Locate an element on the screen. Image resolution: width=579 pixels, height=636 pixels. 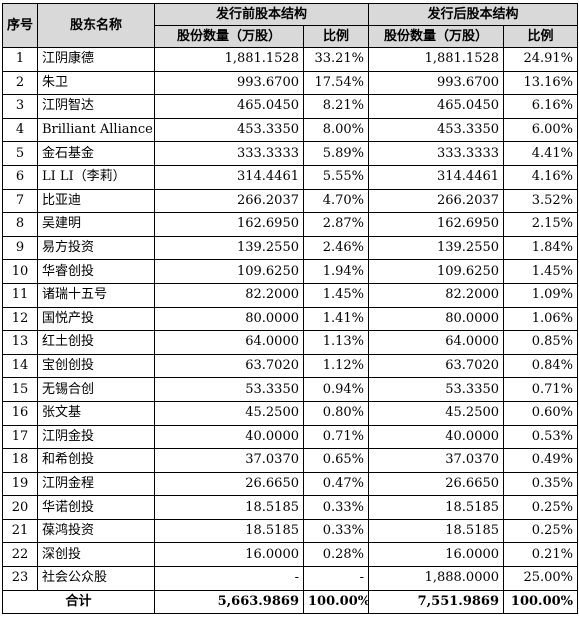
row-after-ratio: 4.41% is located at coordinates (541, 153).